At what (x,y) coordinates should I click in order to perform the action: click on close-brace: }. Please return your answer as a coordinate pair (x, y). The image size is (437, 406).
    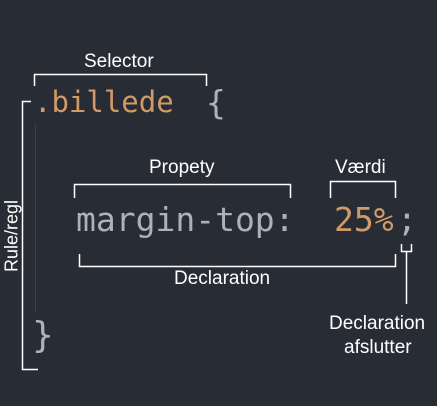
    Looking at the image, I should click on (43, 335).